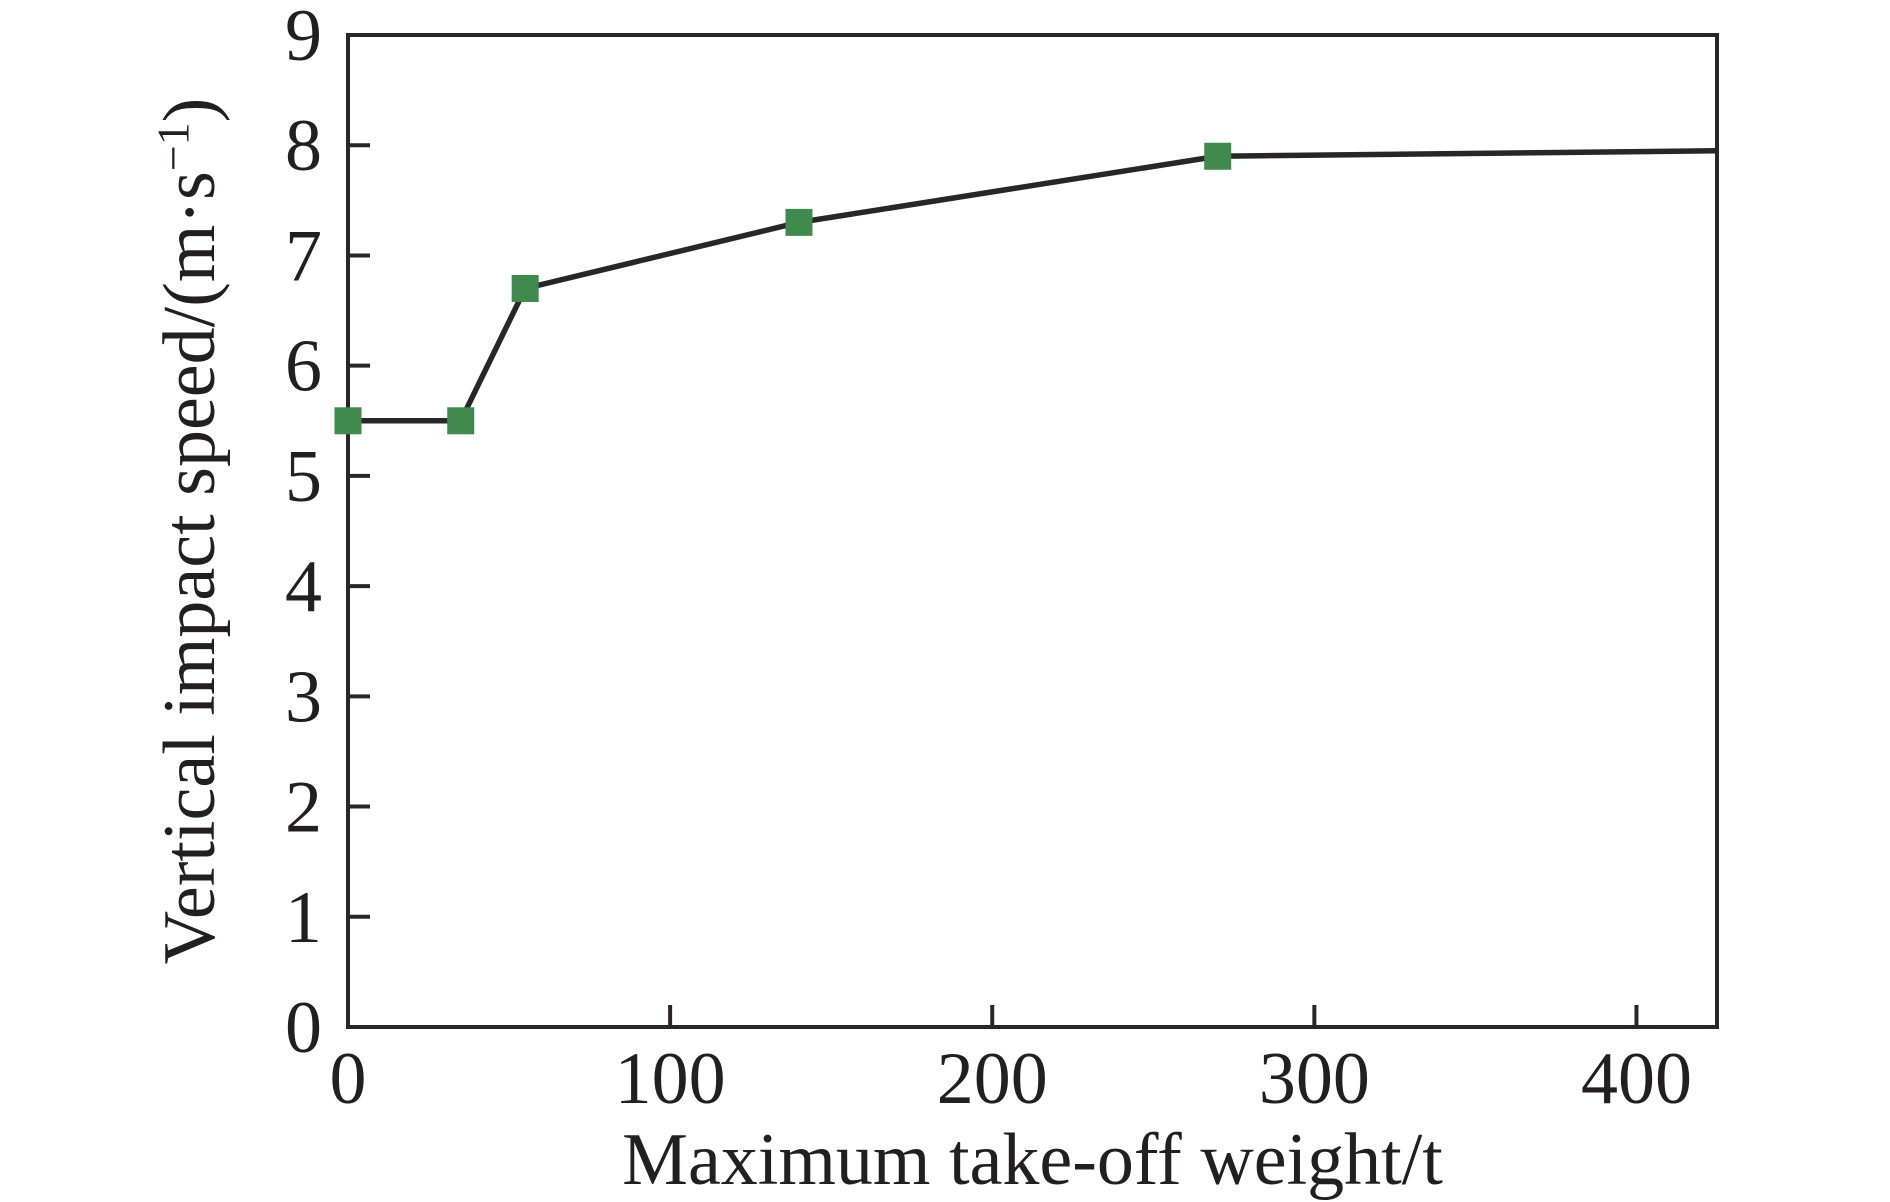 This screenshot has width=1890, height=1202. I want to click on y-tick-label: 8, so click(303, 146).